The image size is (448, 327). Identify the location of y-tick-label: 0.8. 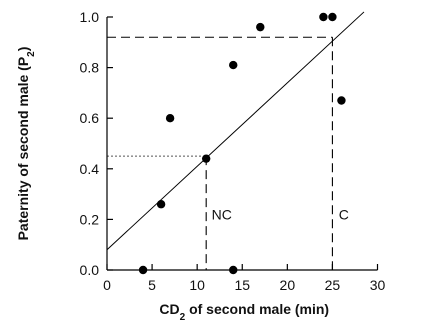
(90, 68).